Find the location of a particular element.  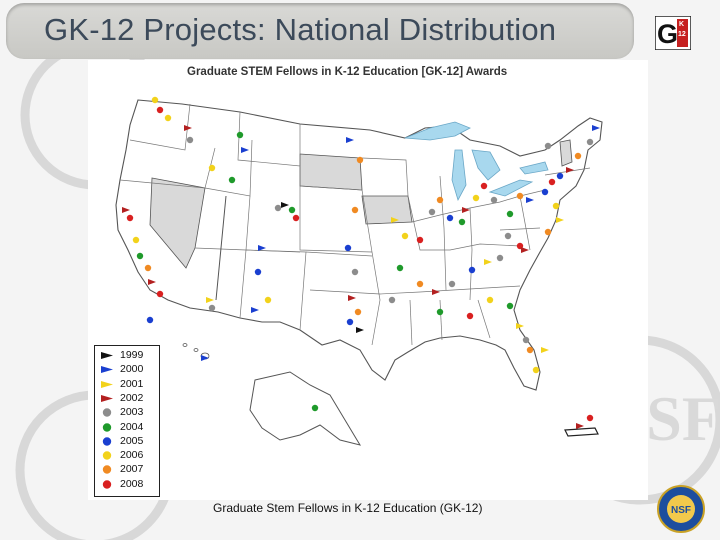

legend-item: 2007 is located at coordinates (121, 469).